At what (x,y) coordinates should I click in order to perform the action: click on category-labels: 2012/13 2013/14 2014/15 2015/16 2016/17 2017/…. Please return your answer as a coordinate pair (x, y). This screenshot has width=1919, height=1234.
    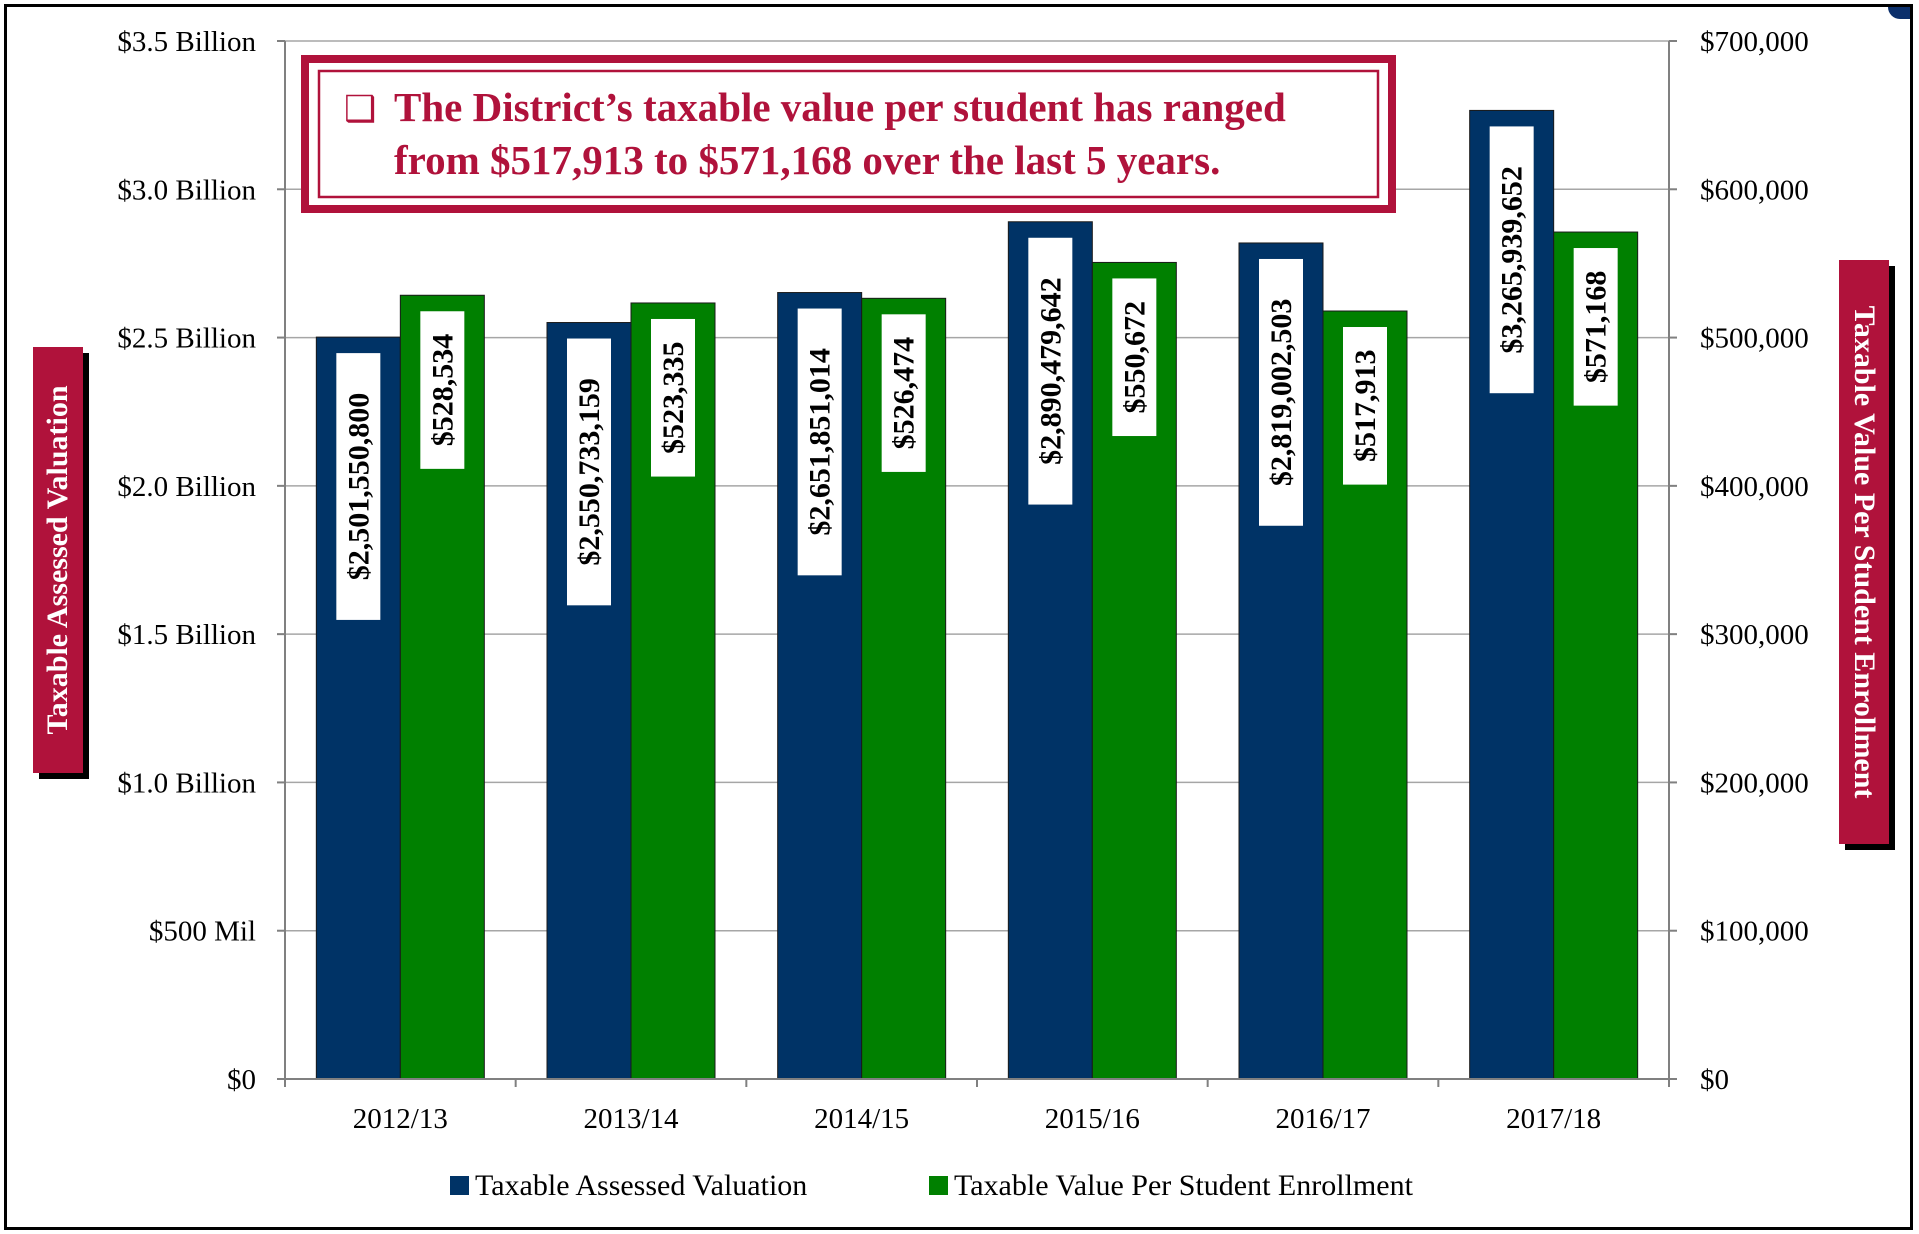
    Looking at the image, I should click on (977, 1119).